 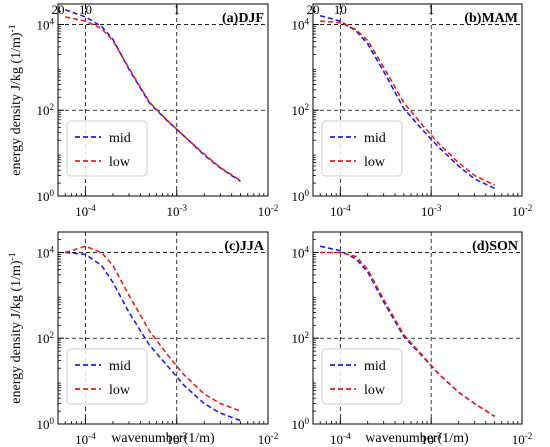 What do you see at coordinates (491, 18) in the screenshot?
I see `panel-title: (b)MAM` at bounding box center [491, 18].